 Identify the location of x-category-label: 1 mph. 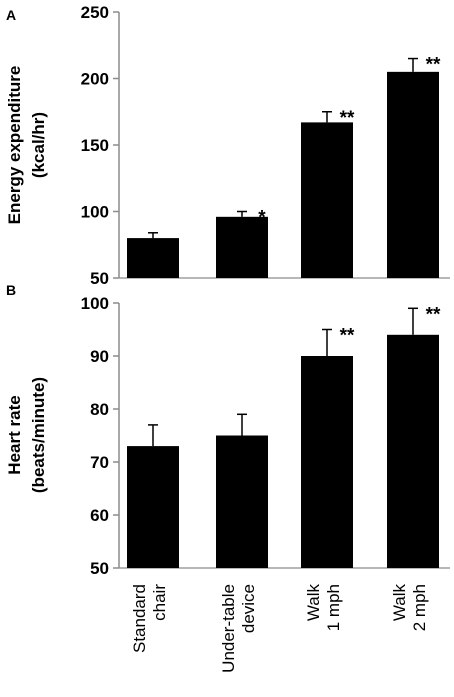
(333, 607).